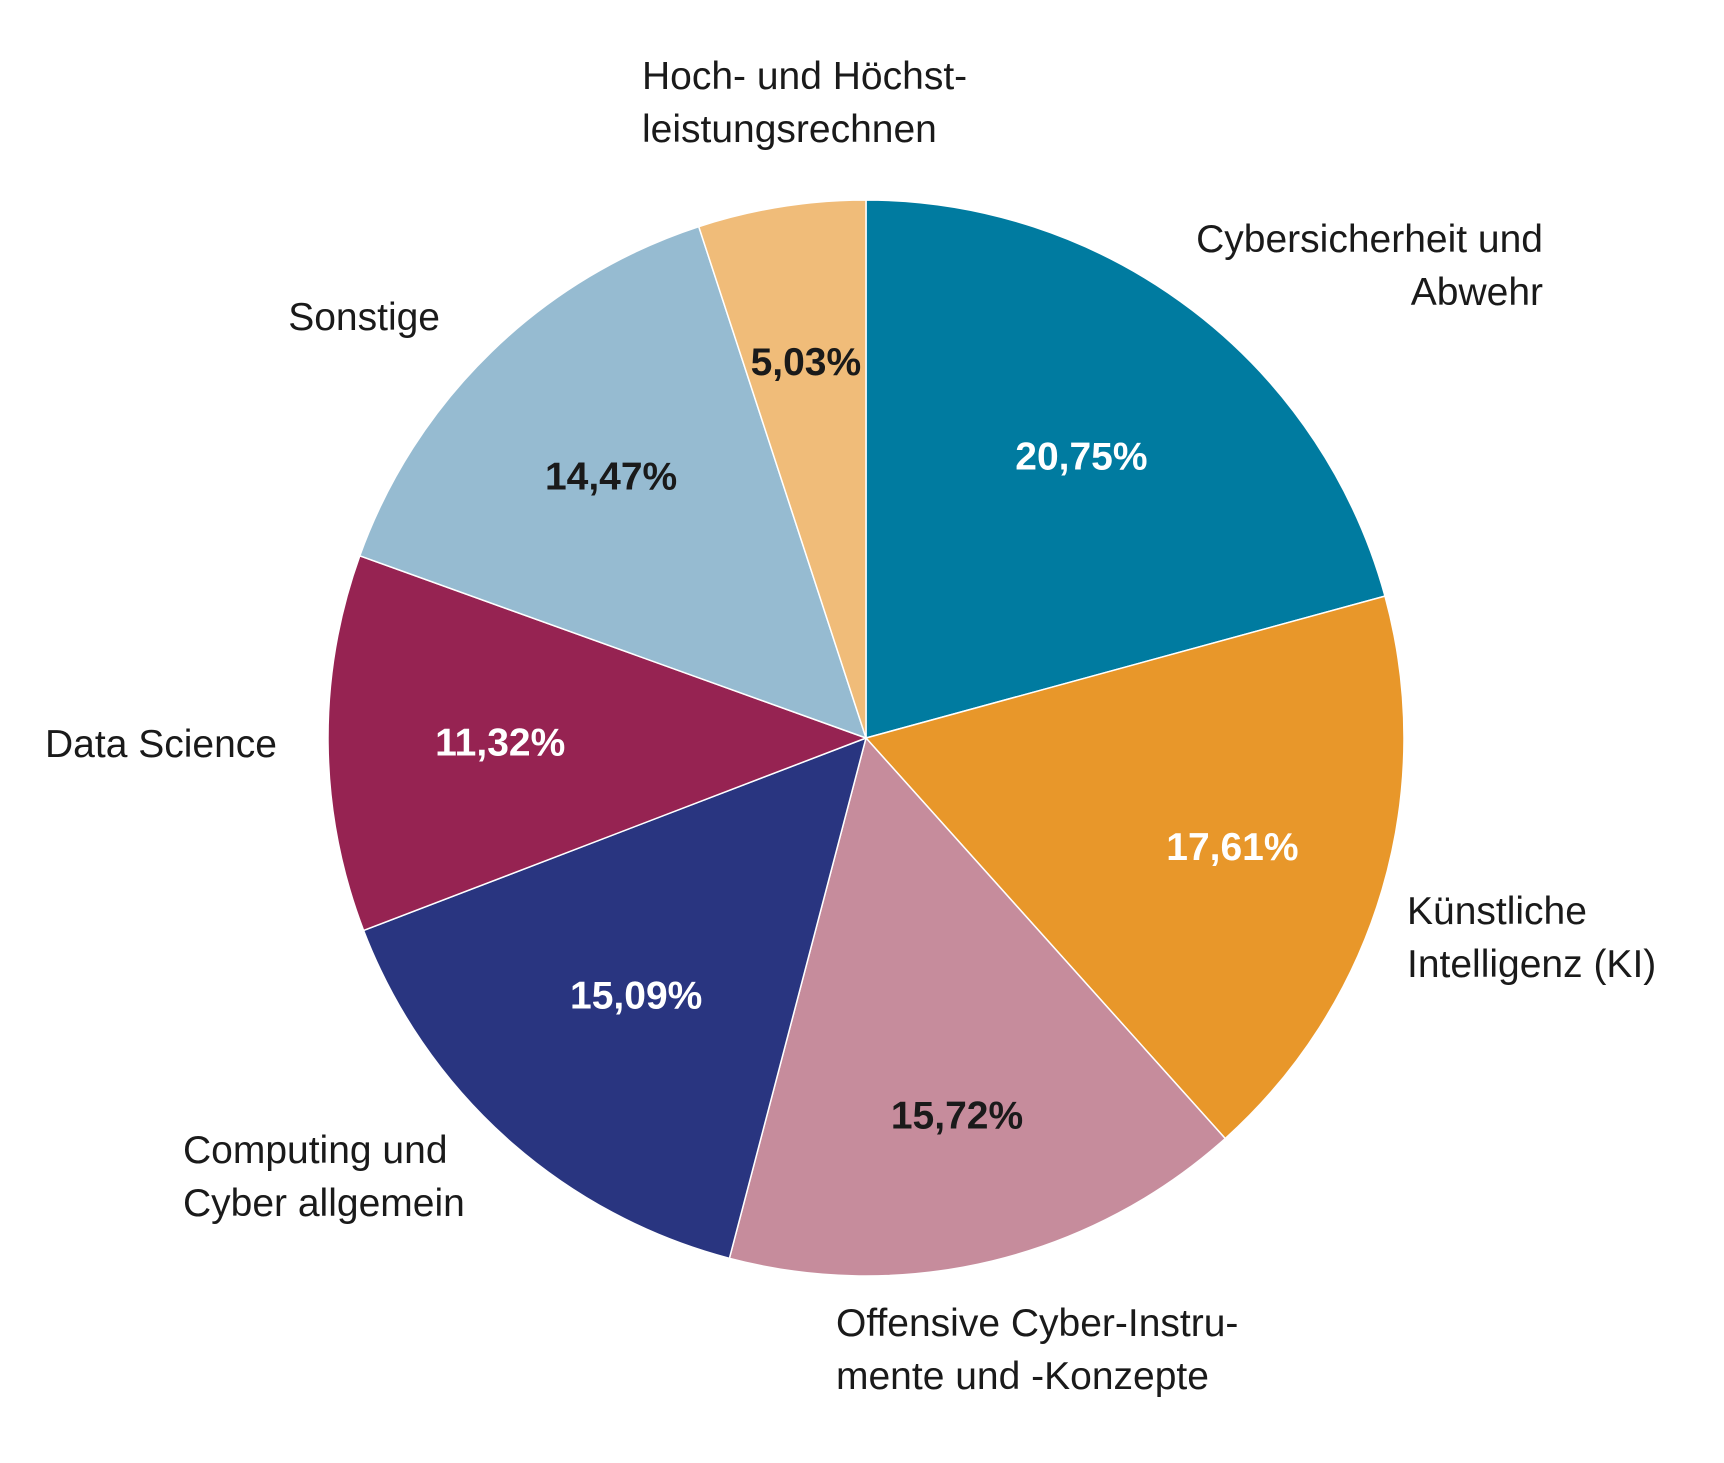  What do you see at coordinates (1531, 964) in the screenshot?
I see `category-label-line: Intelligenz (KI)` at bounding box center [1531, 964].